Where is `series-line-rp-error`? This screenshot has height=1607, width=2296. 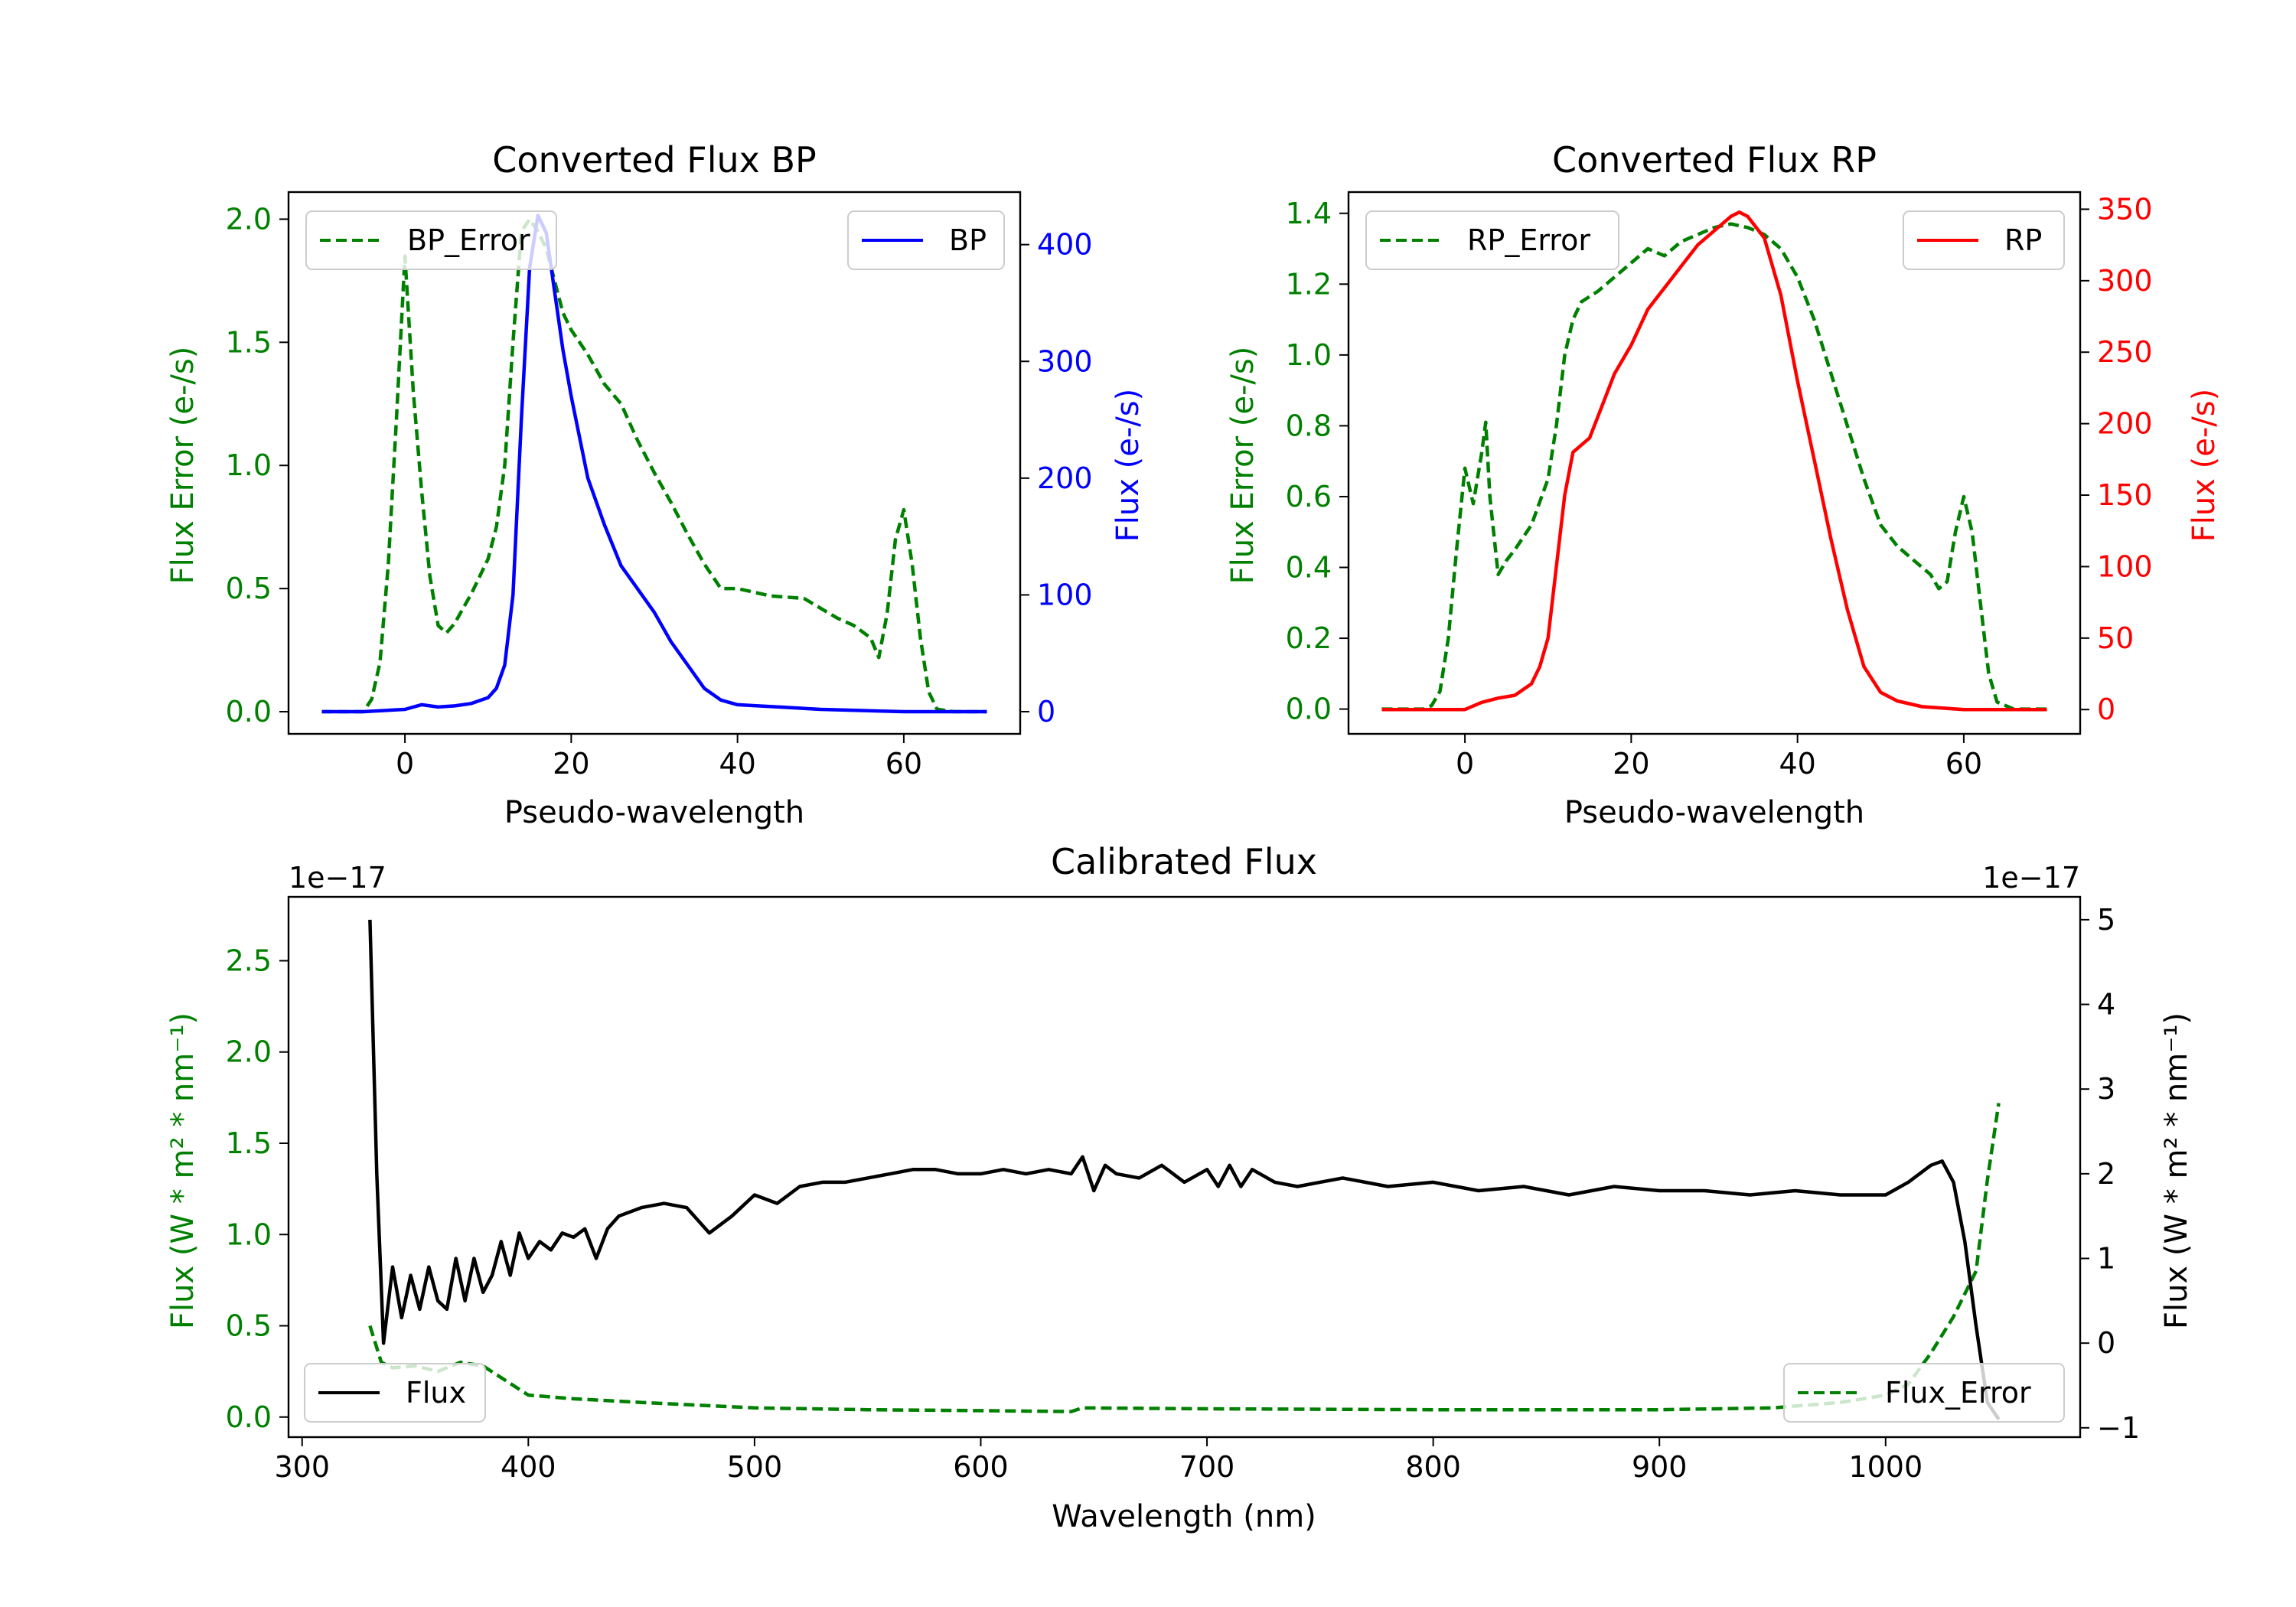 series-line-rp-error is located at coordinates (1714, 466).